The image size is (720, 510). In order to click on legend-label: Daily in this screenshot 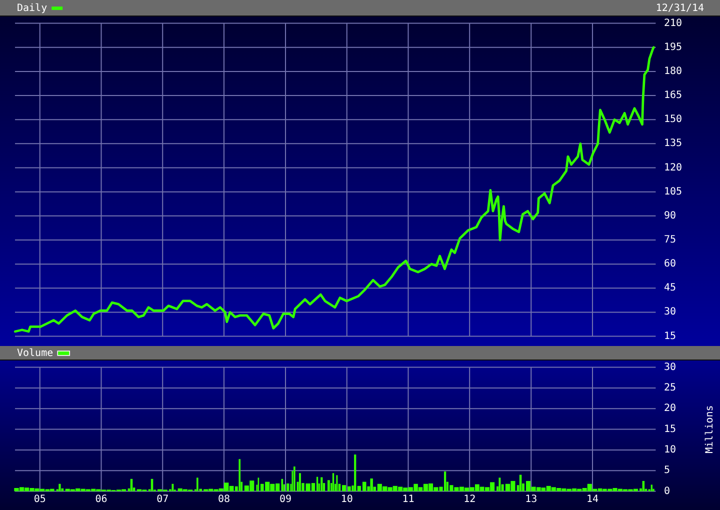, I will do `click(32, 8)`.